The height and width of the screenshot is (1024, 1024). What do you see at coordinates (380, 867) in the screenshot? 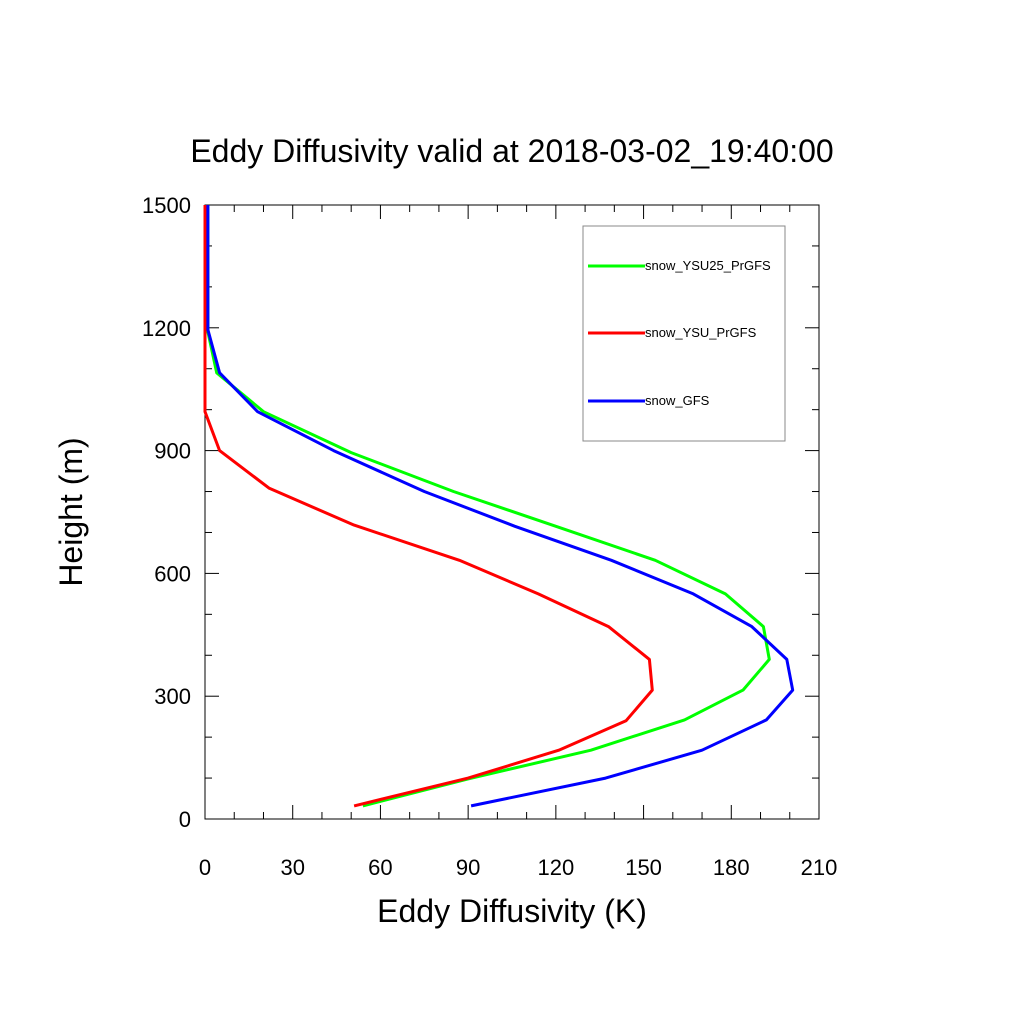
I see `x-tick-label: 60` at bounding box center [380, 867].